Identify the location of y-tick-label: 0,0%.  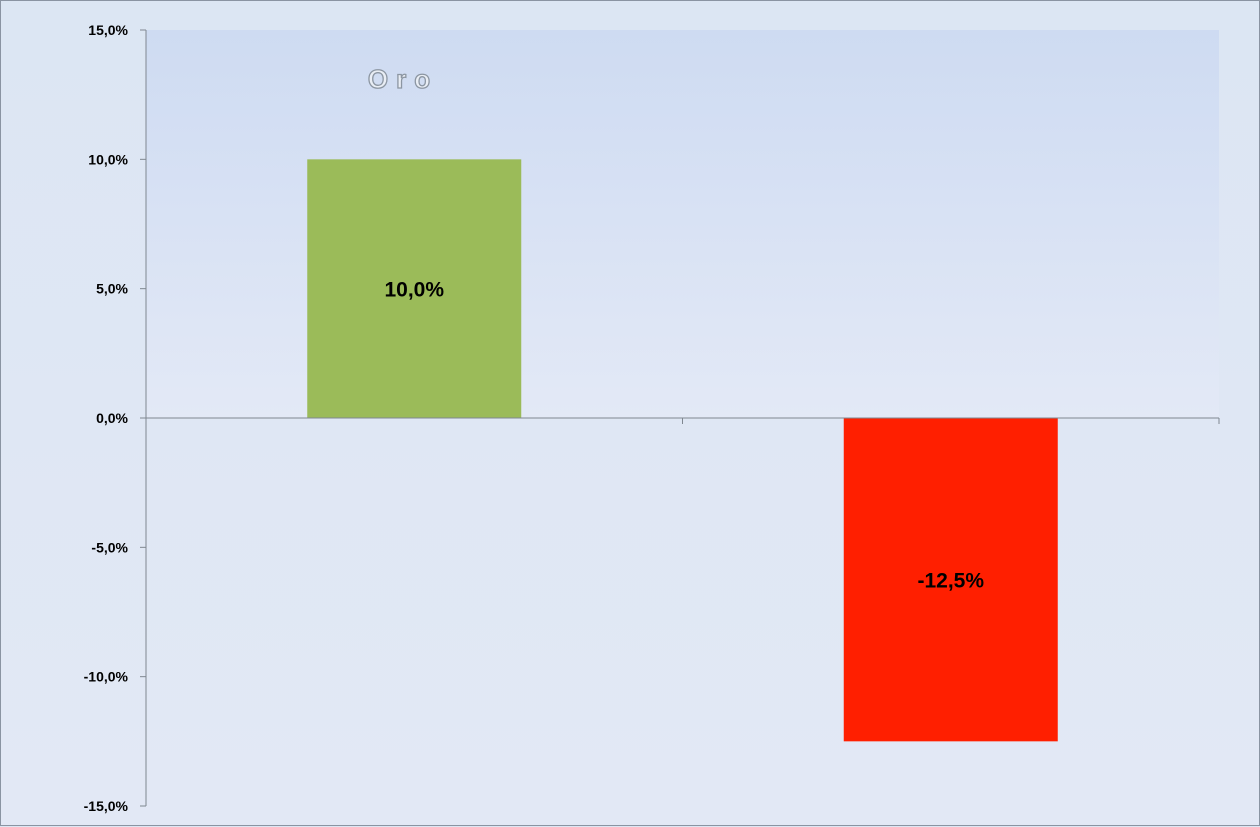
(112, 418).